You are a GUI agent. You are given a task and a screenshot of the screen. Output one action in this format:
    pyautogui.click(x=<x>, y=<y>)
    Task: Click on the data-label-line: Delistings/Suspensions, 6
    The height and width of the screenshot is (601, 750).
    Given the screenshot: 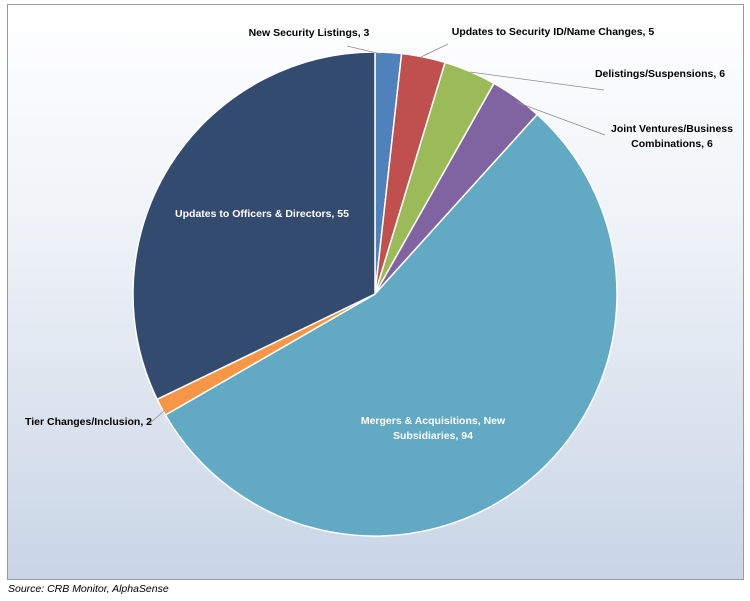 What is the action you would take?
    pyautogui.click(x=660, y=74)
    